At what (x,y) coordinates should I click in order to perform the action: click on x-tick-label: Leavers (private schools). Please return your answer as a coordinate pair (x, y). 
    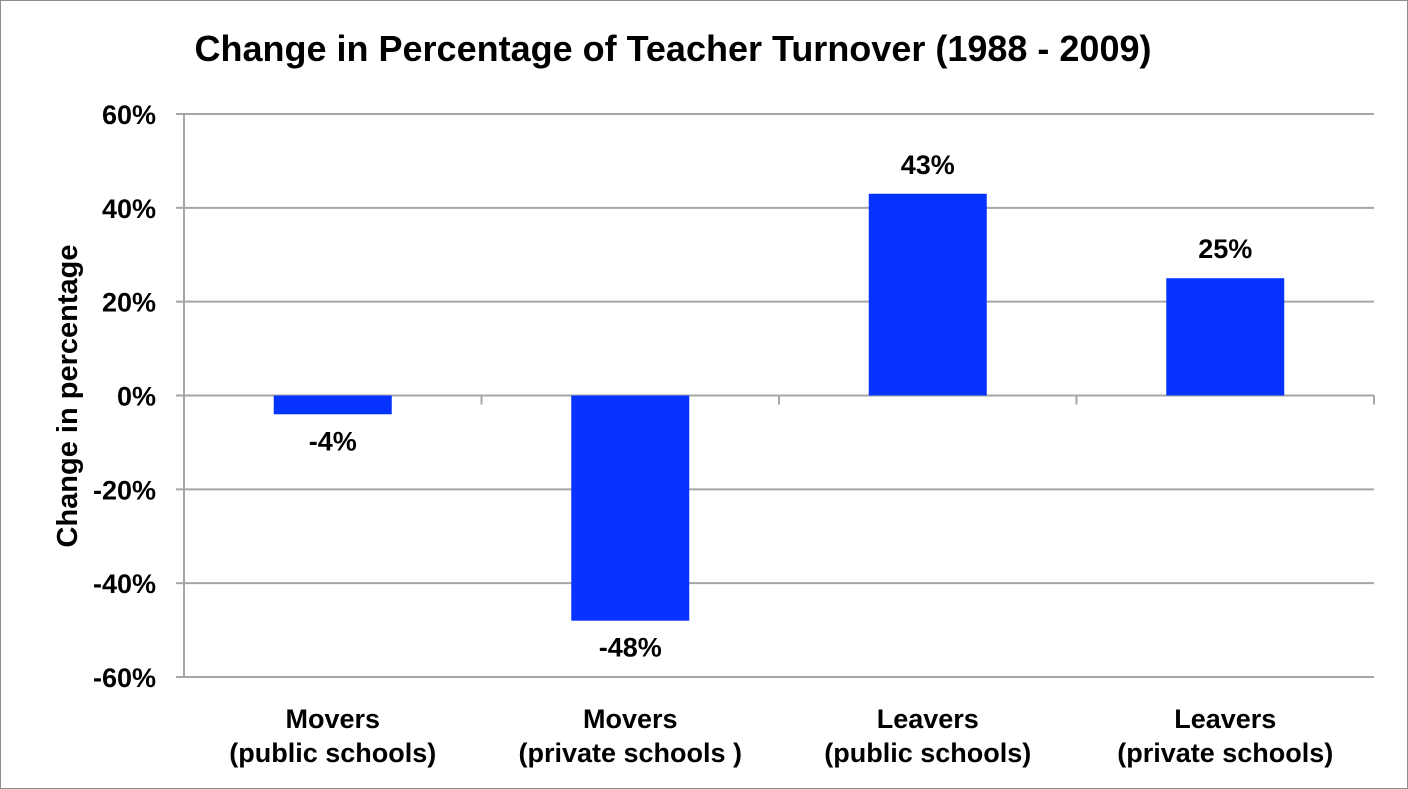
    Looking at the image, I should click on (1225, 736).